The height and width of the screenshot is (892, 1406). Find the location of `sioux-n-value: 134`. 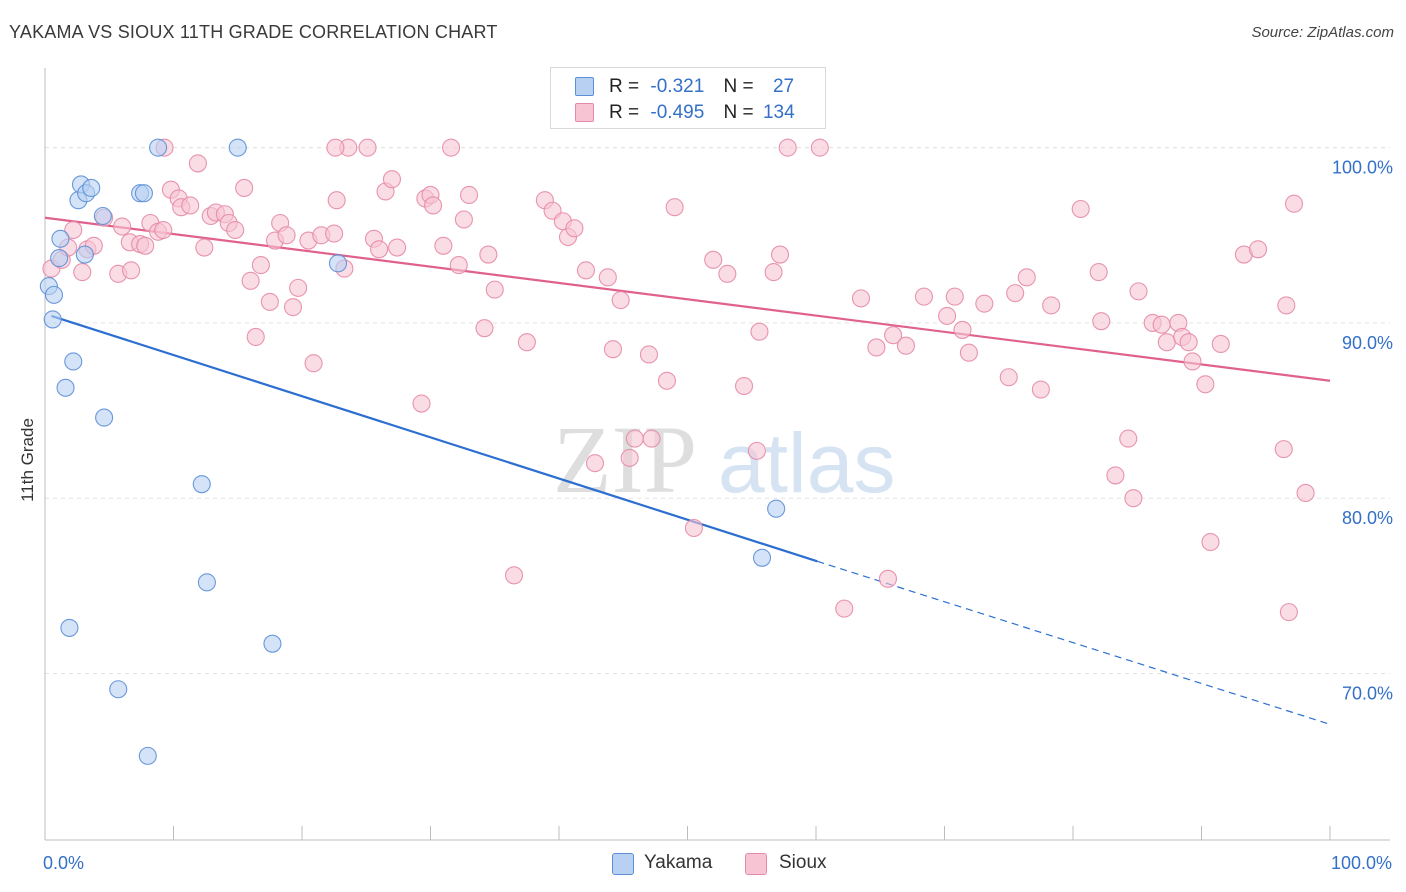

sioux-n-value: 134 is located at coordinates (778, 112).